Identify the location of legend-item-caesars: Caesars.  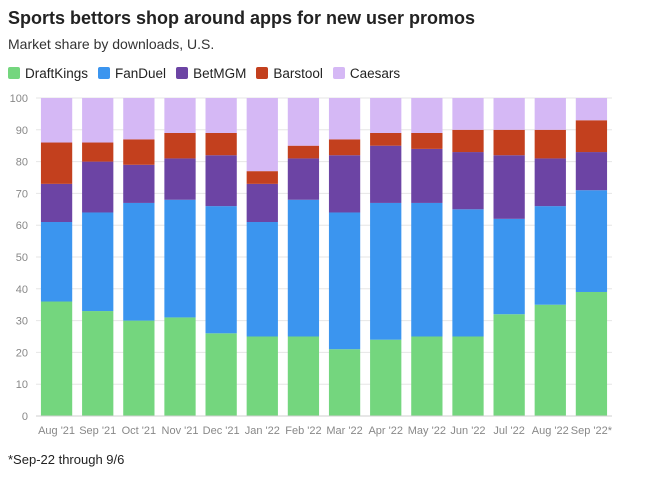
(366, 73).